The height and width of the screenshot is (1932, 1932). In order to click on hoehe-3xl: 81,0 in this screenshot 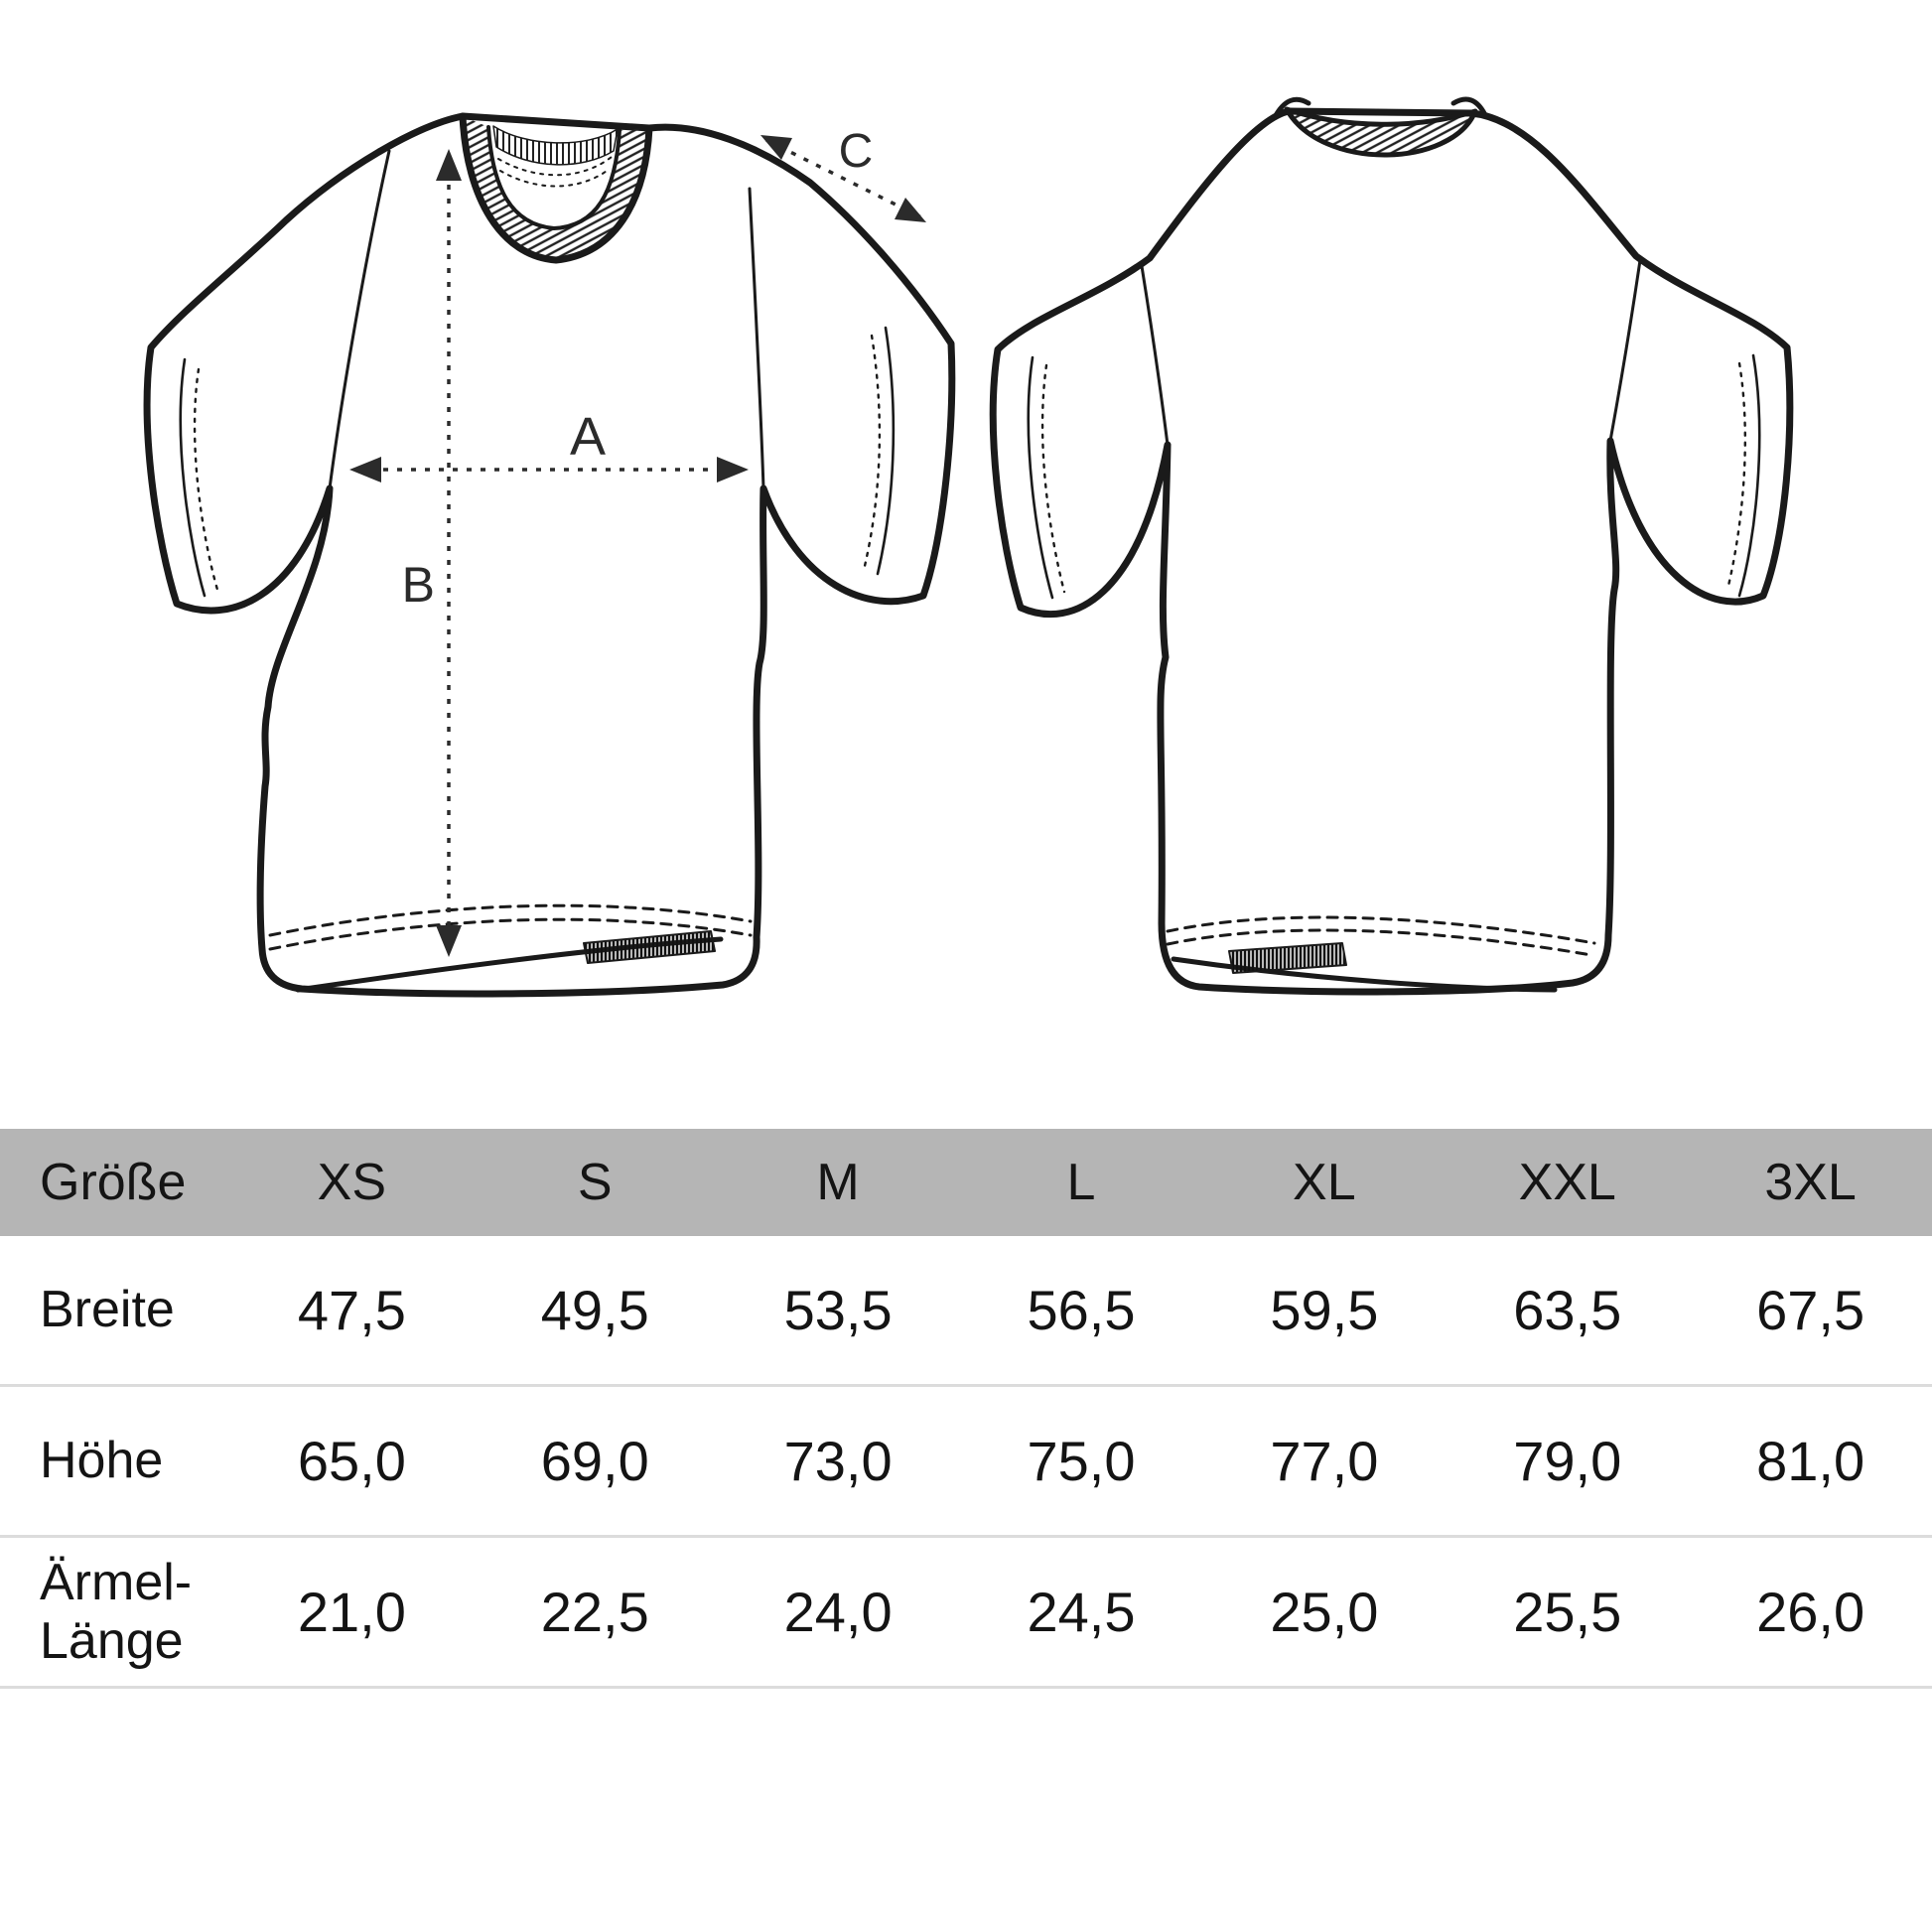, I will do `click(1810, 1461)`.